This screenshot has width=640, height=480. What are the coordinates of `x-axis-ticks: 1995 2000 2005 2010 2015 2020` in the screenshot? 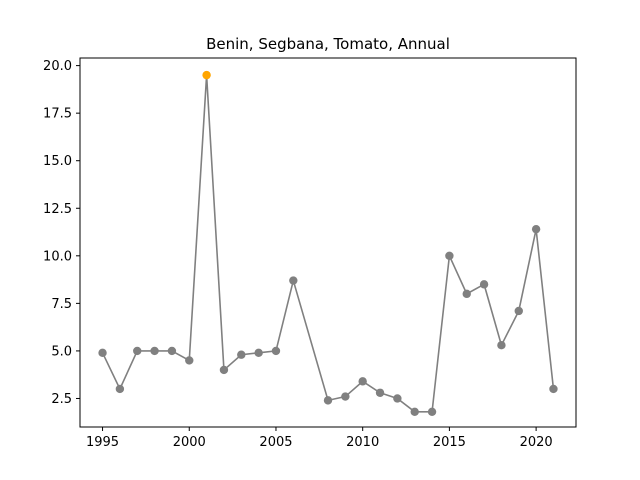 It's located at (319, 438).